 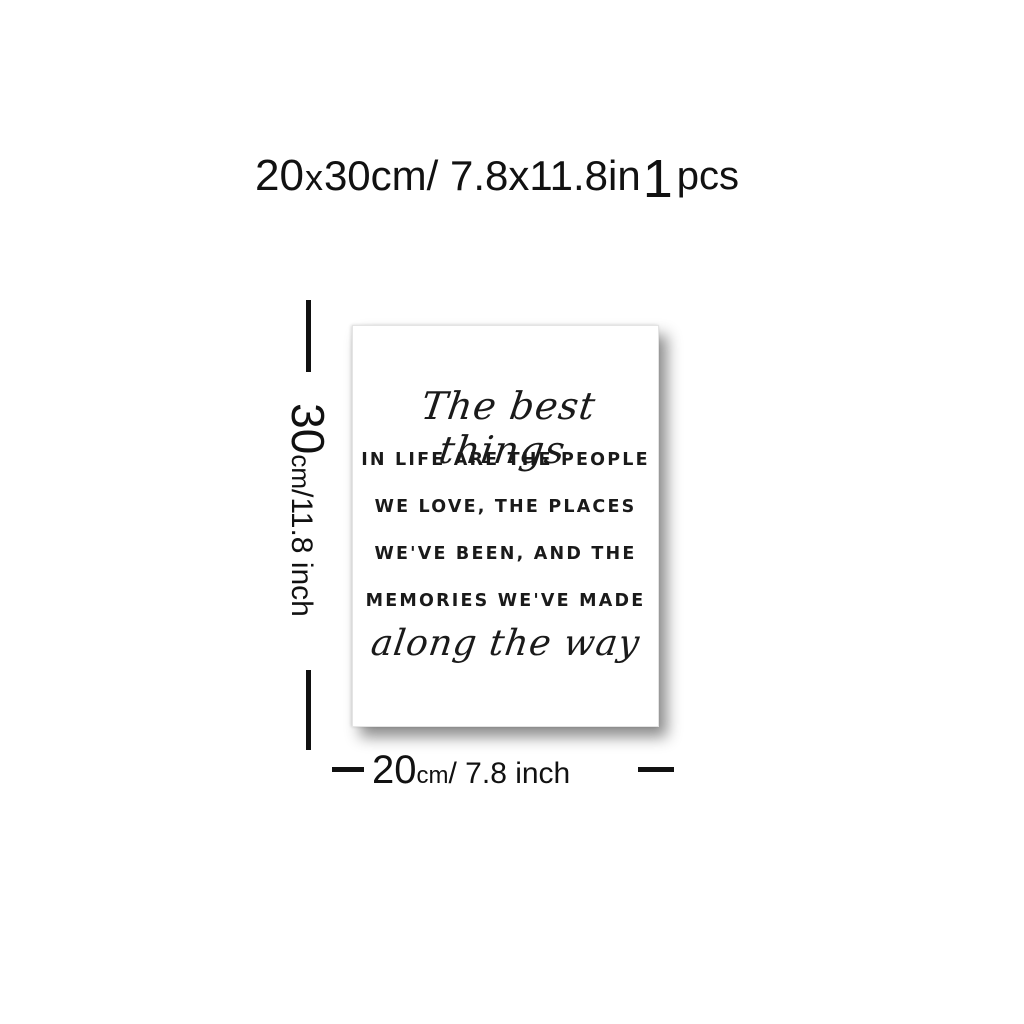 What do you see at coordinates (505, 643) in the screenshot?
I see `poster-script-footer: along the way` at bounding box center [505, 643].